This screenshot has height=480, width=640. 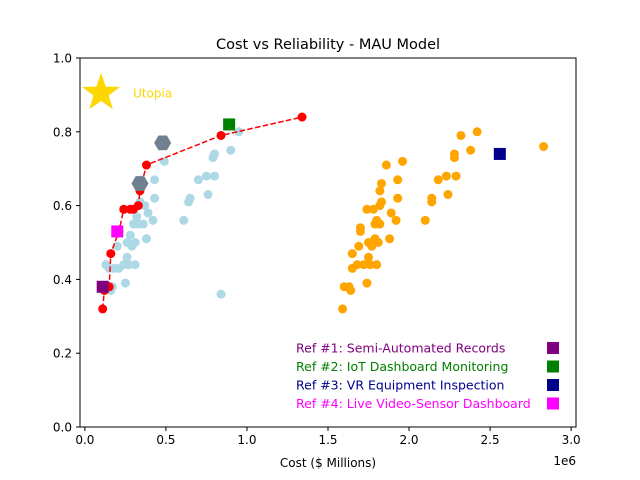 What do you see at coordinates (62, 206) in the screenshot?
I see `y-tick-label: 0.6` at bounding box center [62, 206].